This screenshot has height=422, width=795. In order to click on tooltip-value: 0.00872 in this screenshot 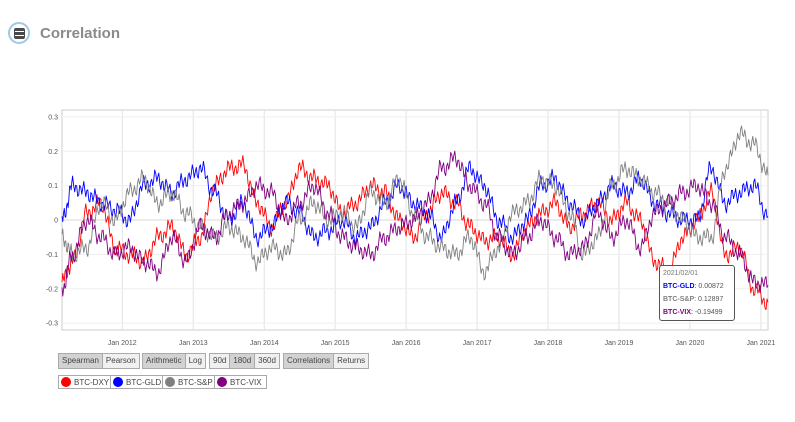, I will do `click(711, 286)`.